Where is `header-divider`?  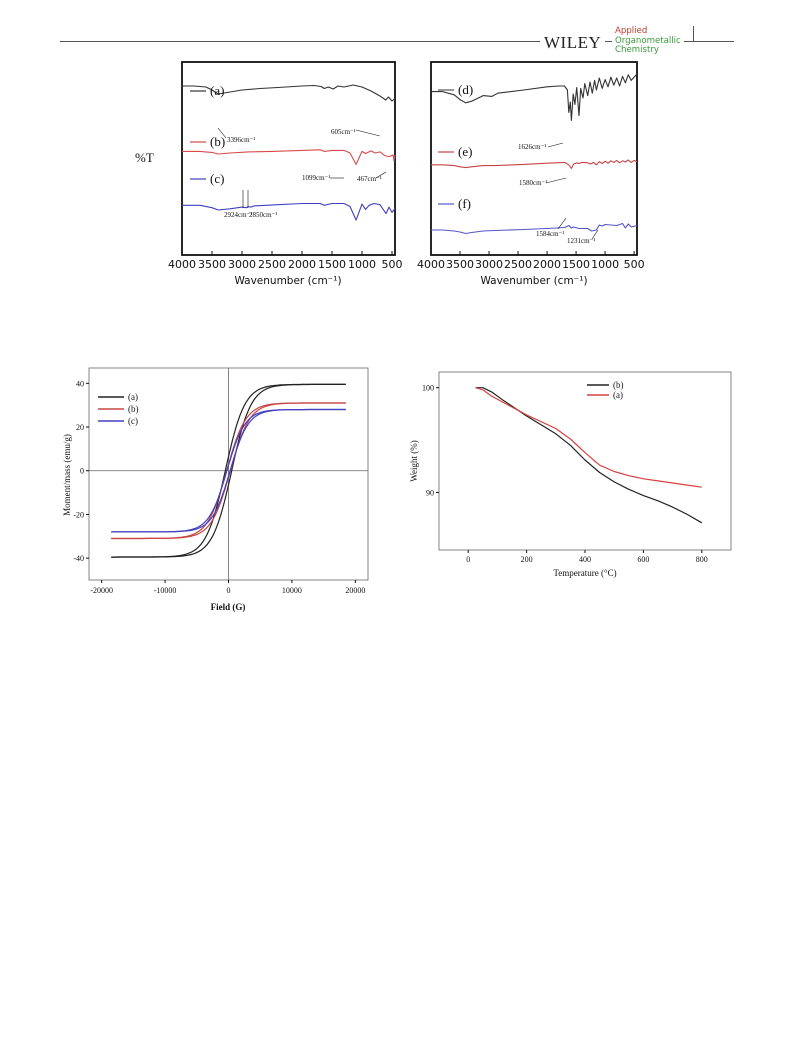
header-divider is located at coordinates (693, 34).